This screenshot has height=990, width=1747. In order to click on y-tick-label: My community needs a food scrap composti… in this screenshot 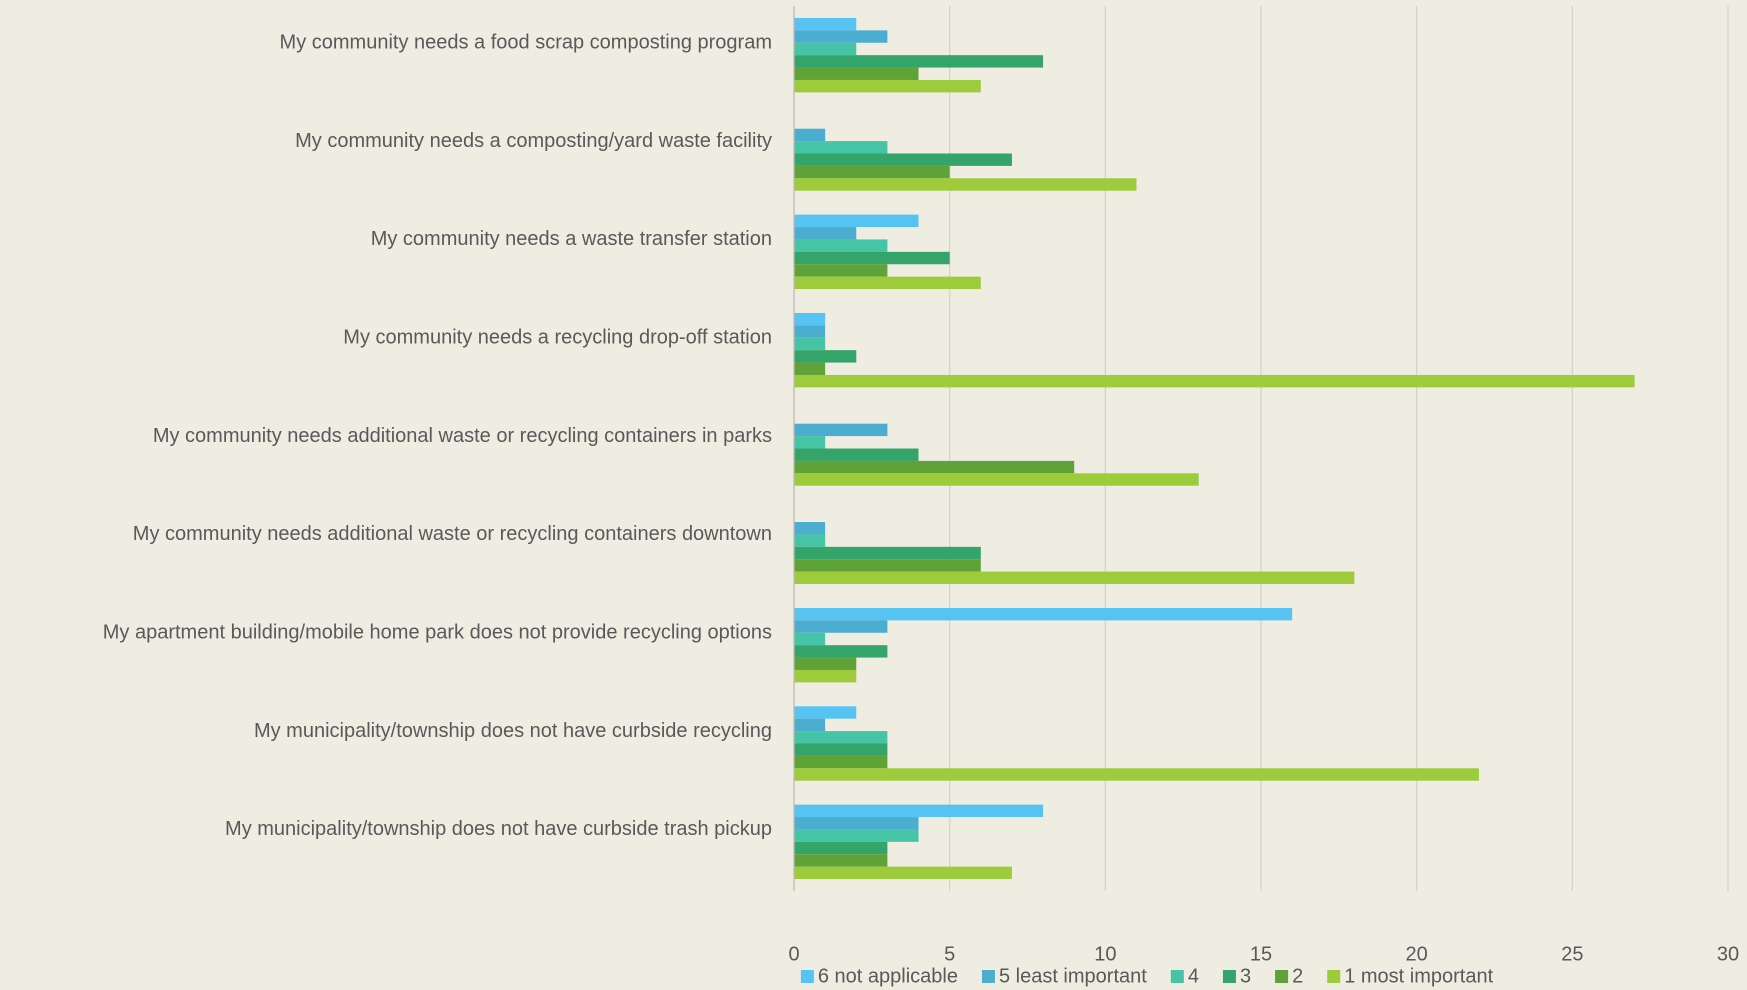, I will do `click(526, 42)`.